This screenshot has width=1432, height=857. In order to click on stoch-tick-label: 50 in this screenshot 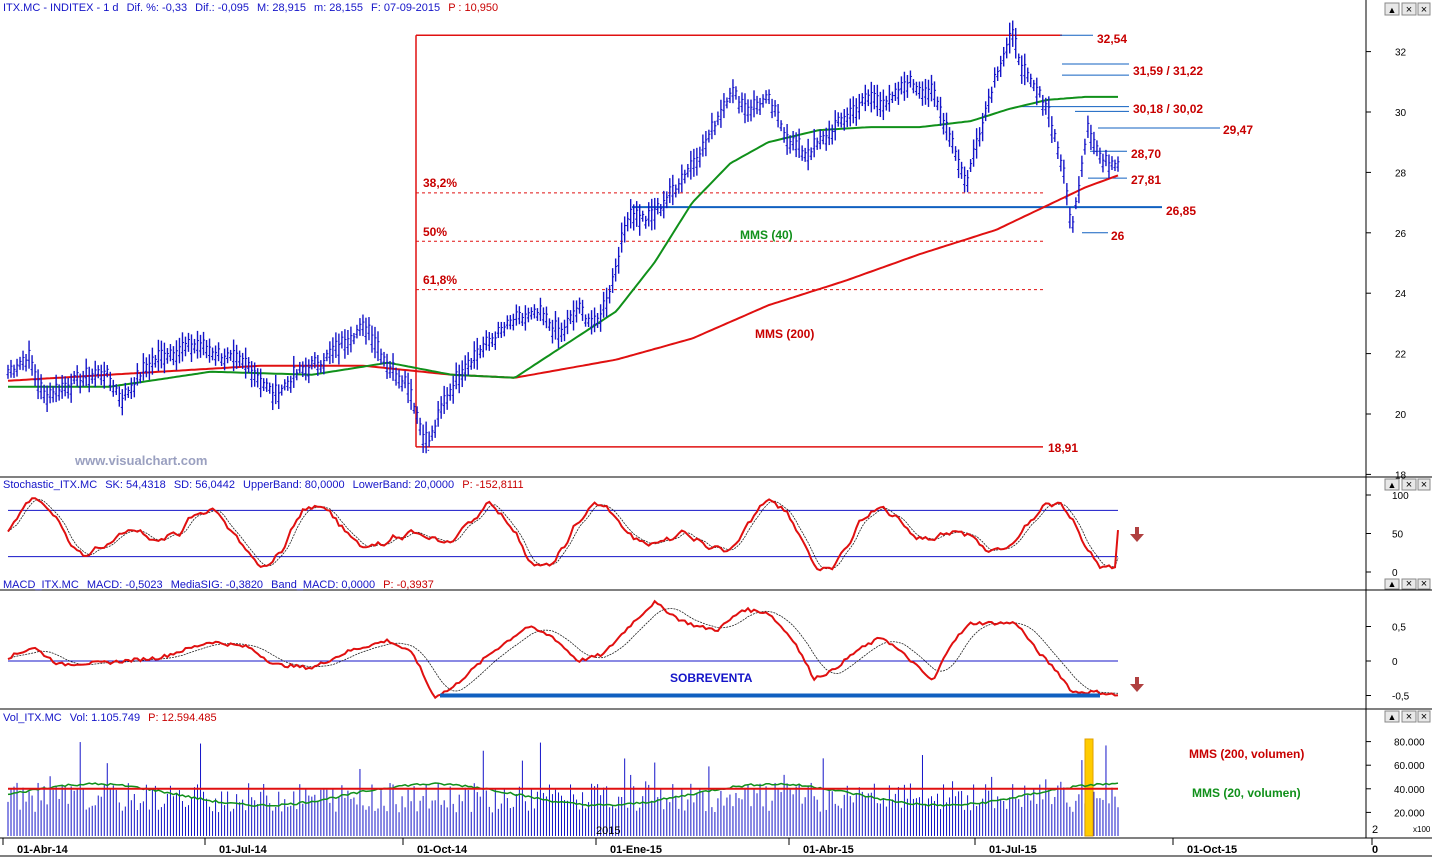, I will do `click(1398, 535)`.